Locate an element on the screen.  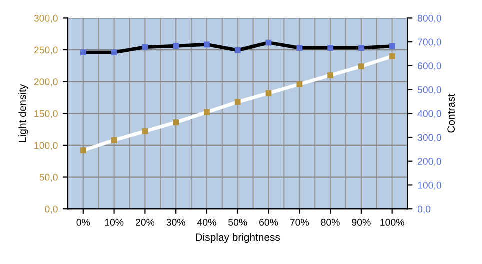
x-tick-label: 90% is located at coordinates (361, 222).